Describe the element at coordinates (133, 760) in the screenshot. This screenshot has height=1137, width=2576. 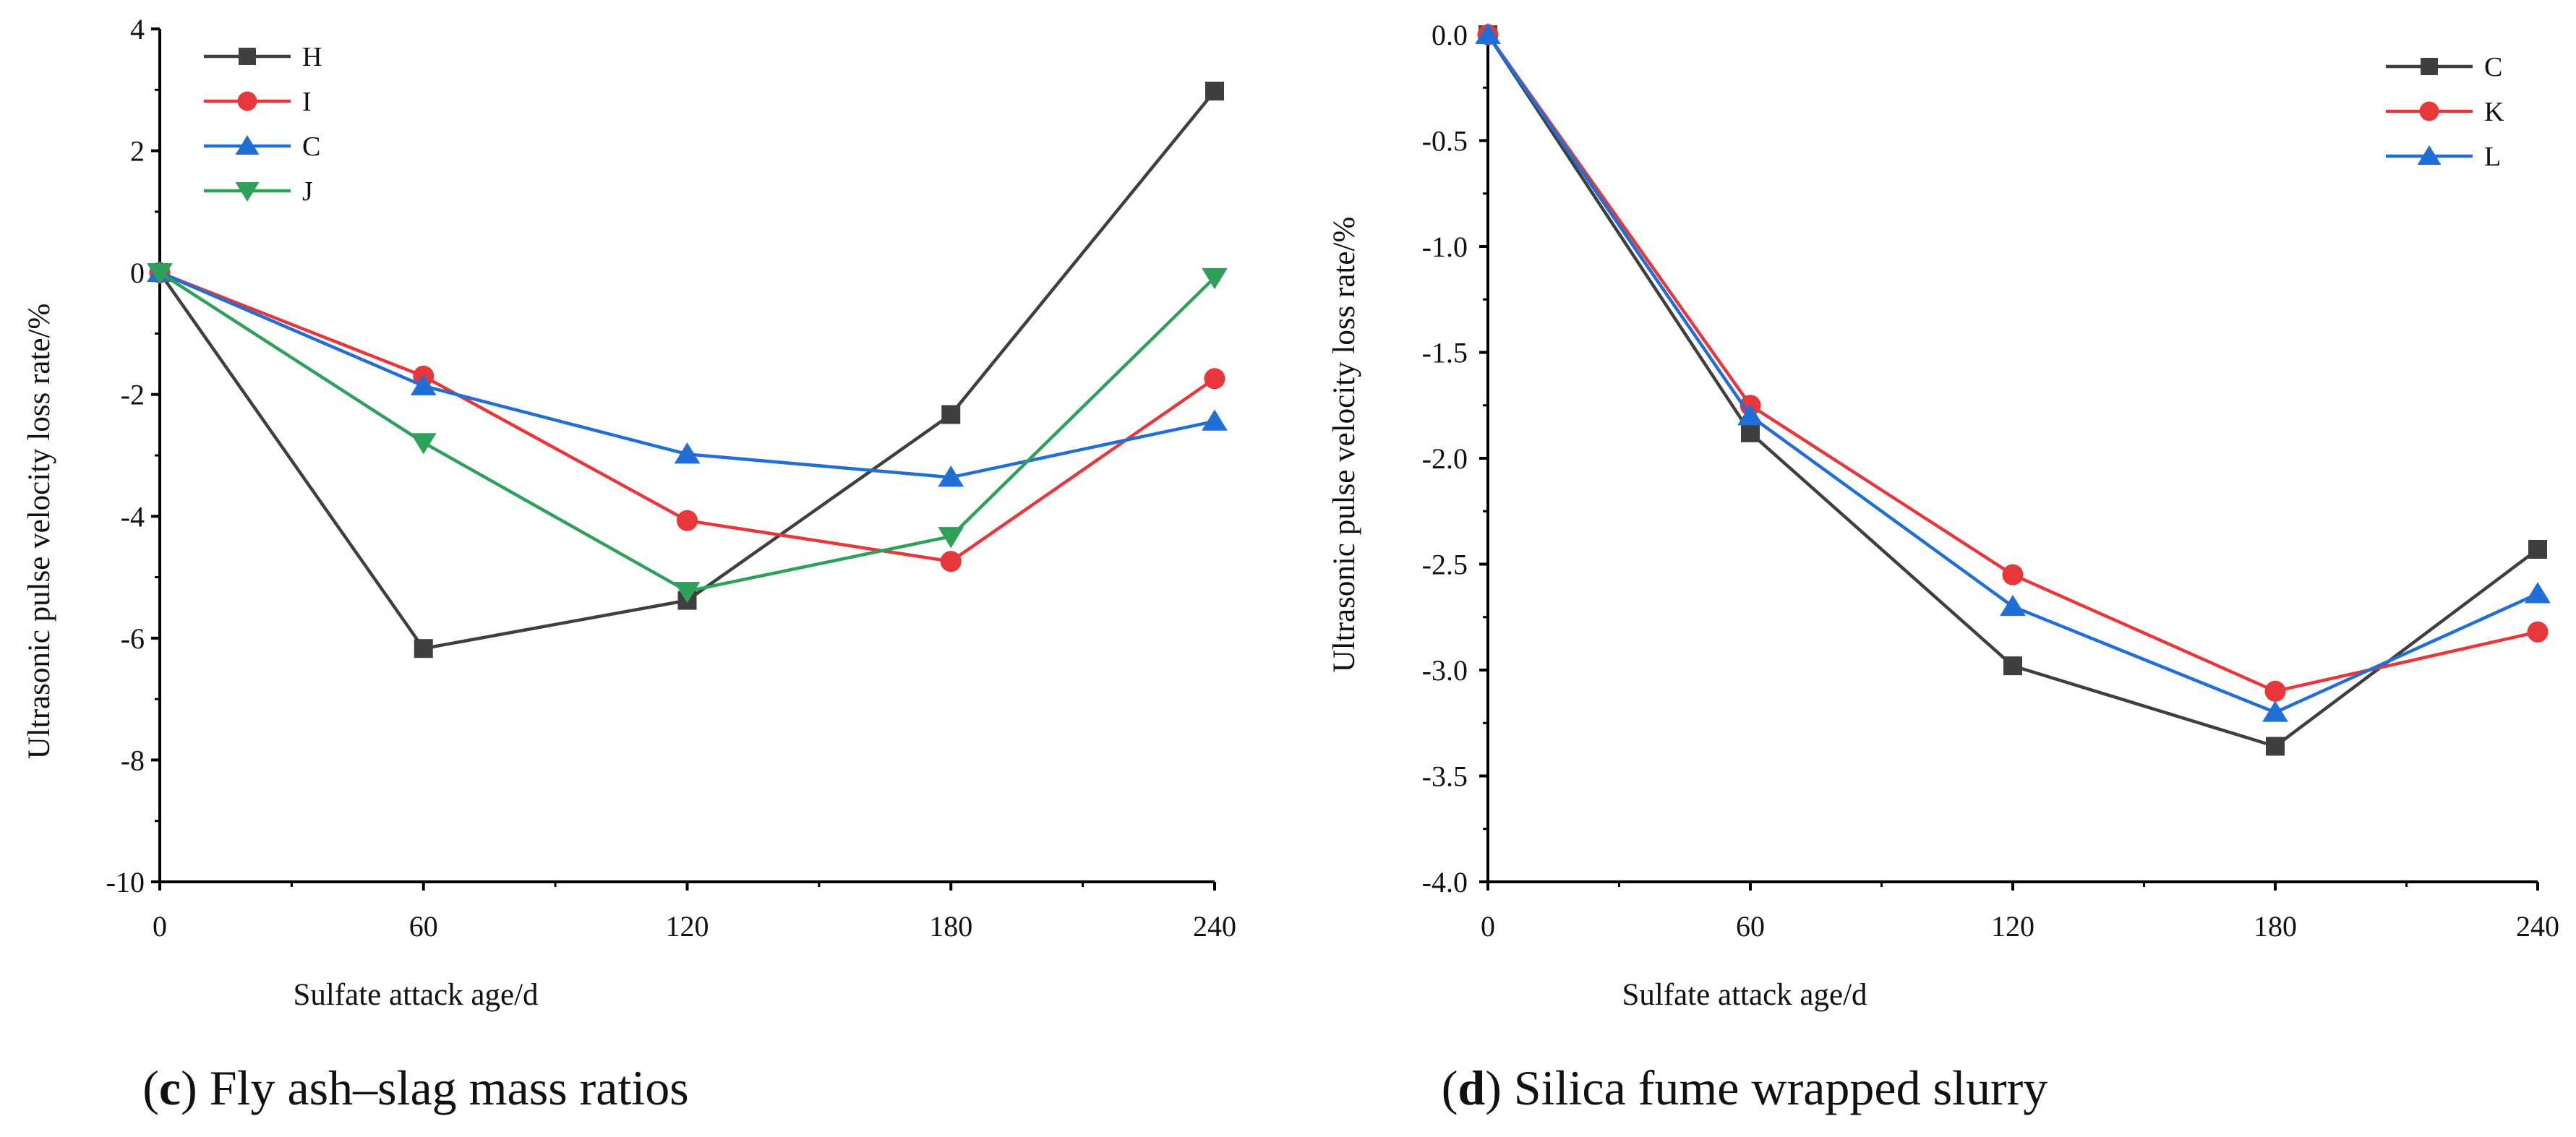
I see `y-tick-label: -8` at that location.